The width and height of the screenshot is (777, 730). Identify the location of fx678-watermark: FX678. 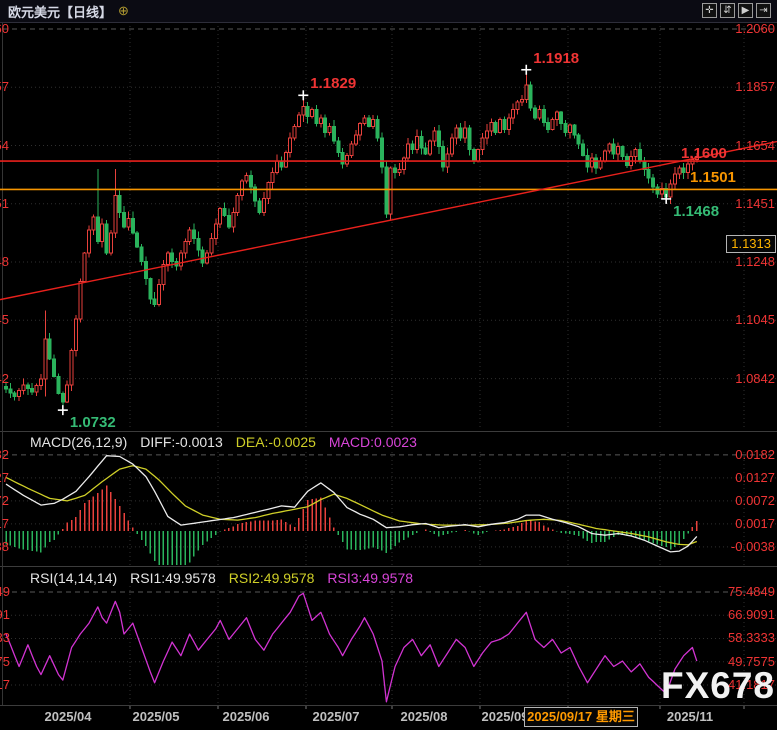
(717, 685).